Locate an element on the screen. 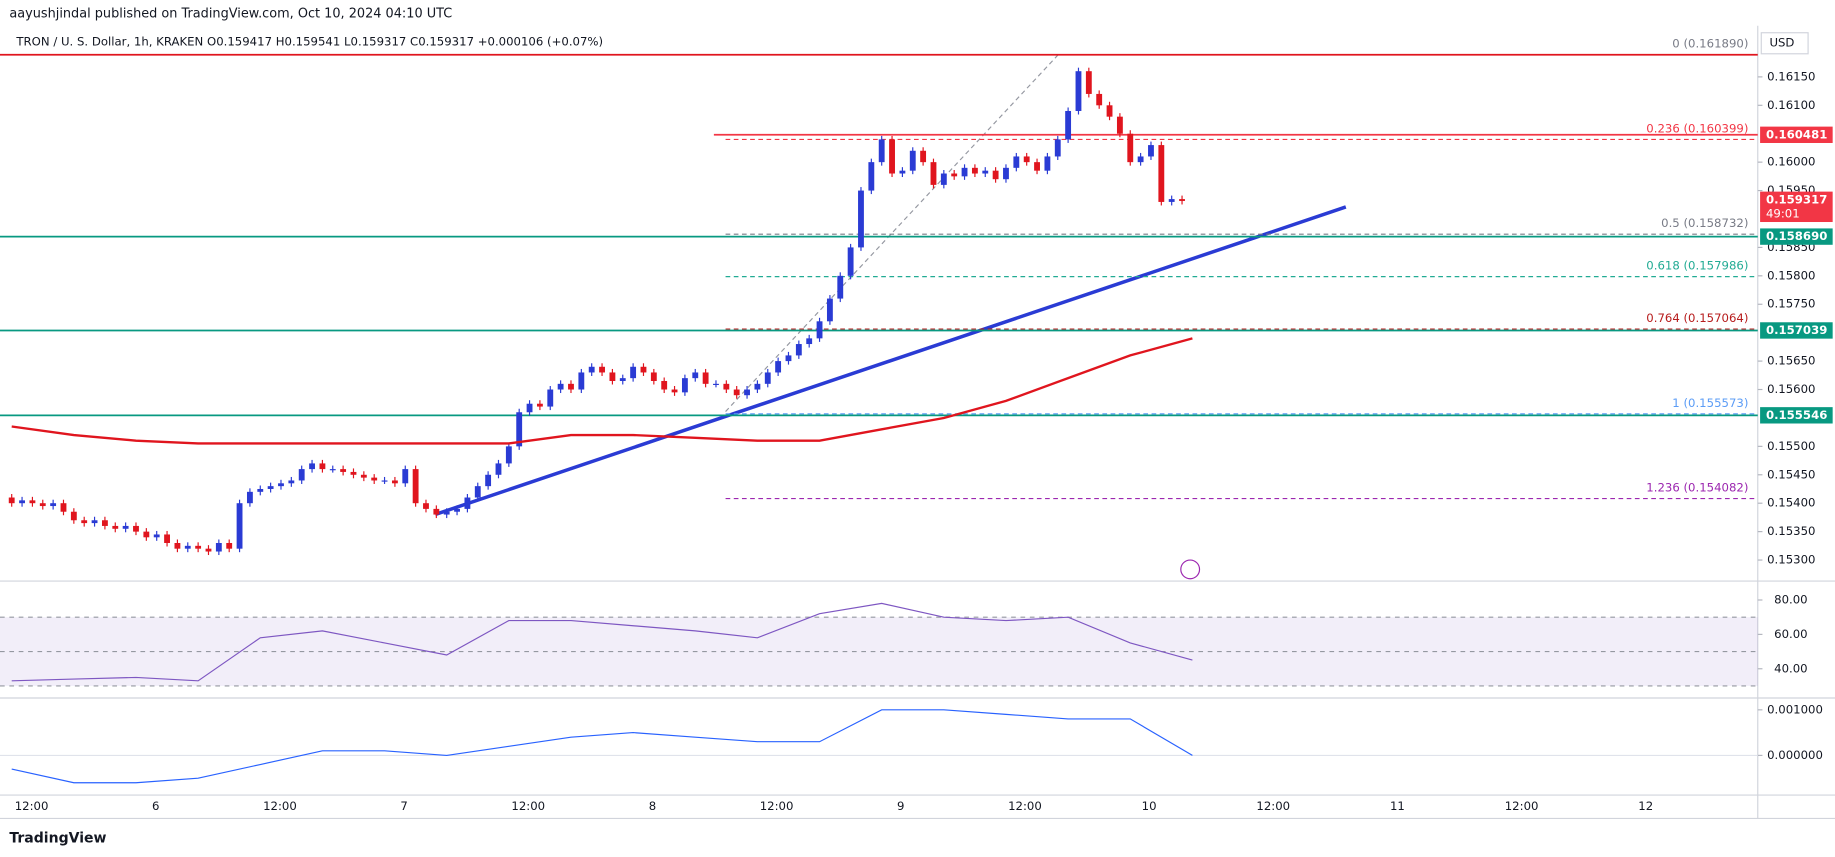 The width and height of the screenshot is (1835, 857). fib-label: 0.764 (0.157064) is located at coordinates (1697, 318).